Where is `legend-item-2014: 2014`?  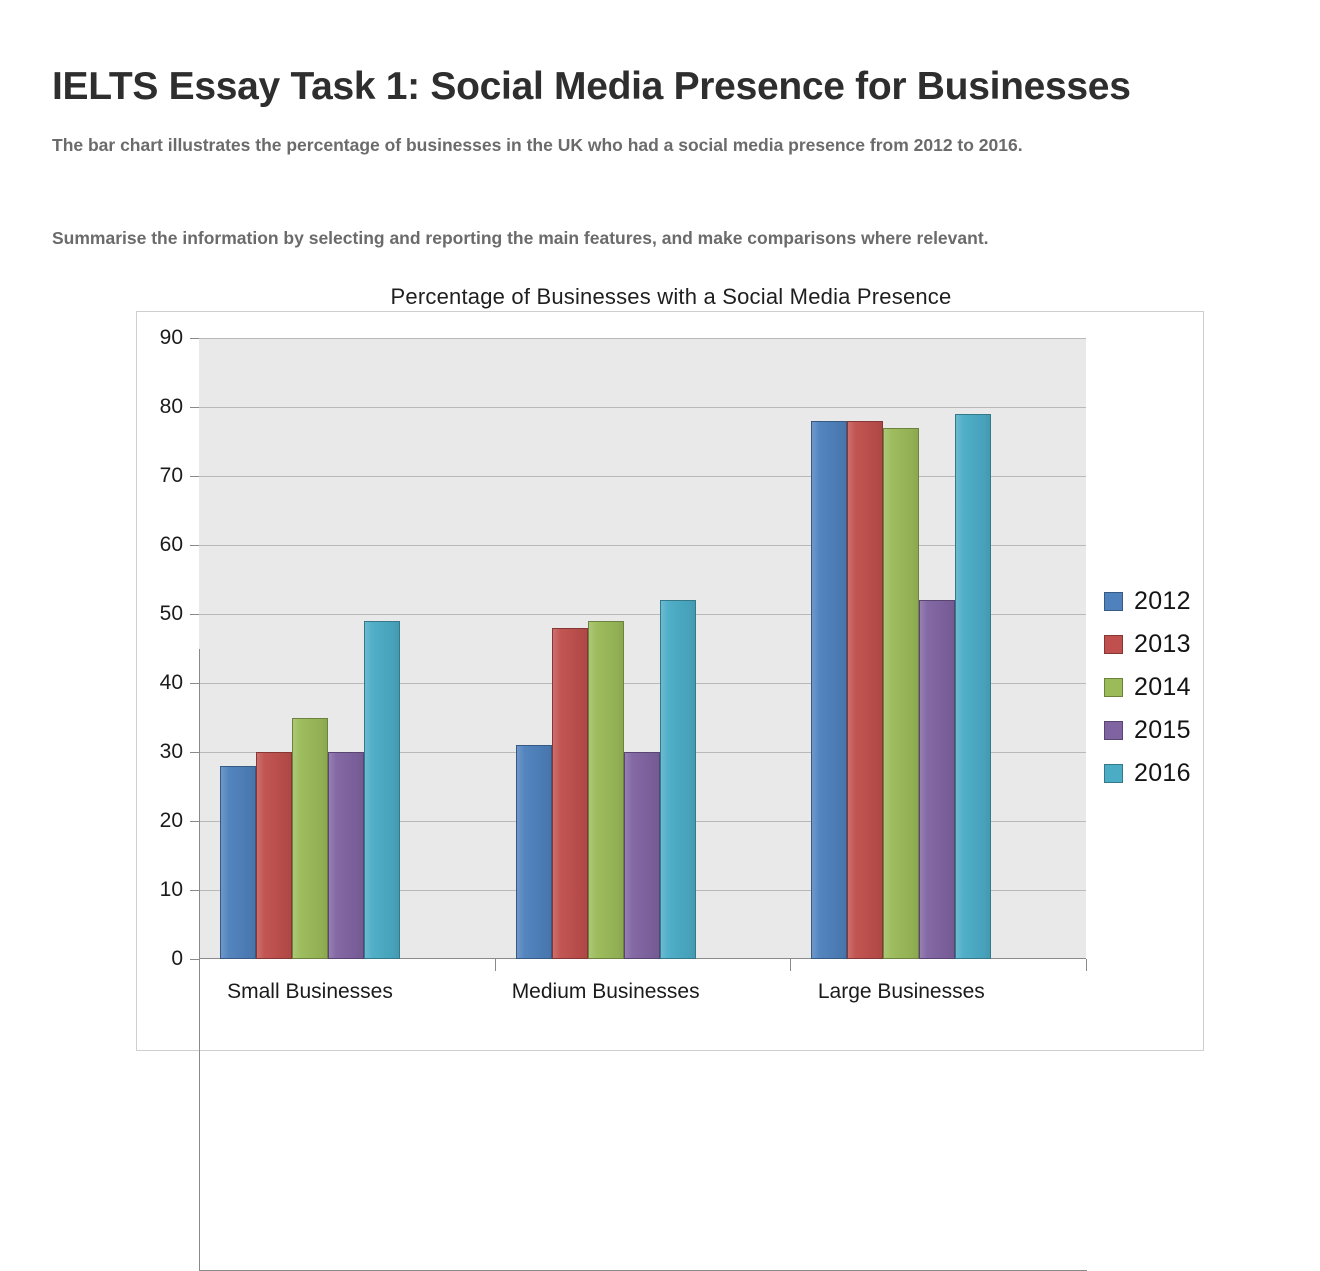
legend-item-2014: 2014 is located at coordinates (1147, 687).